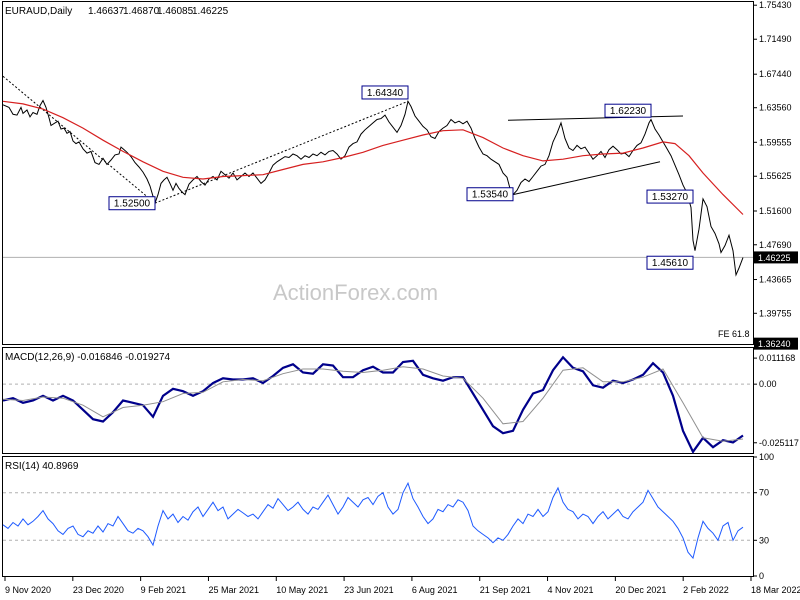 This screenshot has height=600, width=800. I want to click on annotation-1.53270: 1.53270, so click(670, 196).